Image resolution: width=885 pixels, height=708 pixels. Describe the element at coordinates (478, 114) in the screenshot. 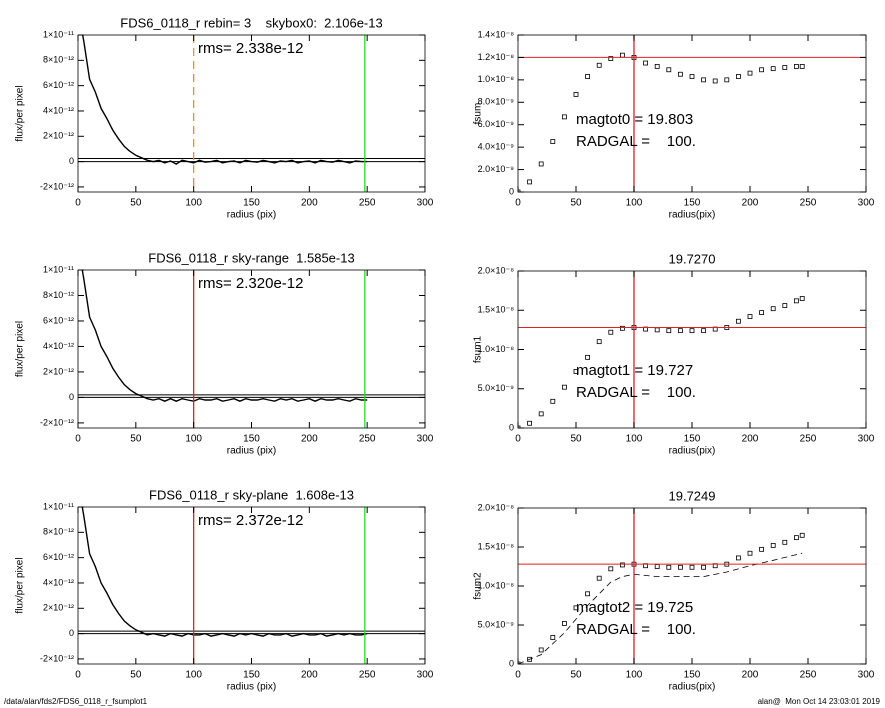

I see `y-axis-label: fsum` at that location.